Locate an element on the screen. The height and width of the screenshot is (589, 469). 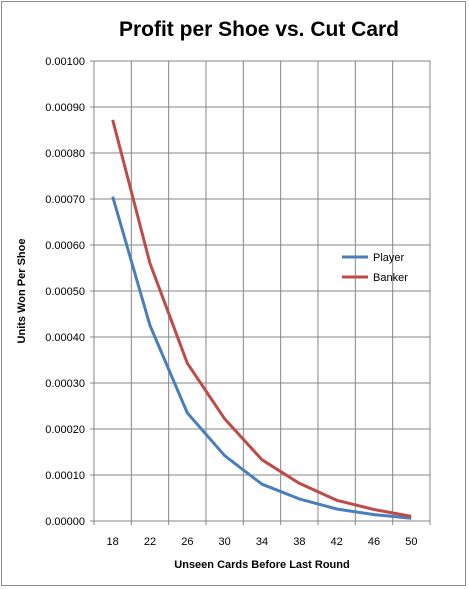
y-tick-label: 0.00070 is located at coordinates (65, 200).